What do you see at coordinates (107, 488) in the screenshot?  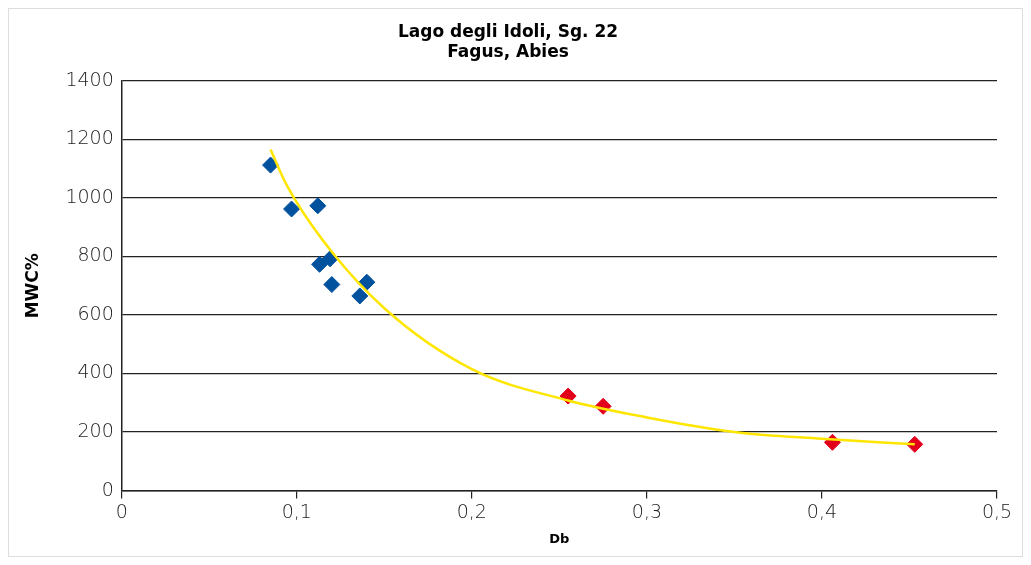 I see `y-tick-label: 0` at bounding box center [107, 488].